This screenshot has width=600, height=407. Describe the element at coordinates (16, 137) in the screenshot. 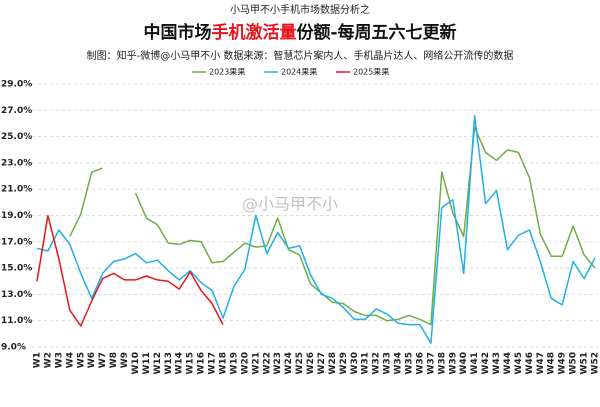

I see `y-tick-label: 25.0%` at that location.